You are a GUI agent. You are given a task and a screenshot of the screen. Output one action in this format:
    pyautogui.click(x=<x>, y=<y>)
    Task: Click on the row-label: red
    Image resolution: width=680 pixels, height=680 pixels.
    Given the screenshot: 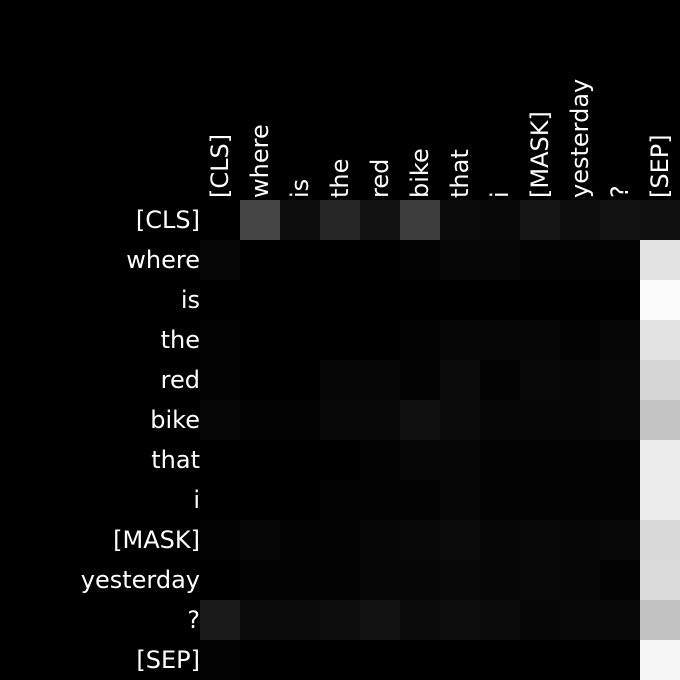 What is the action you would take?
    pyautogui.click(x=180, y=380)
    